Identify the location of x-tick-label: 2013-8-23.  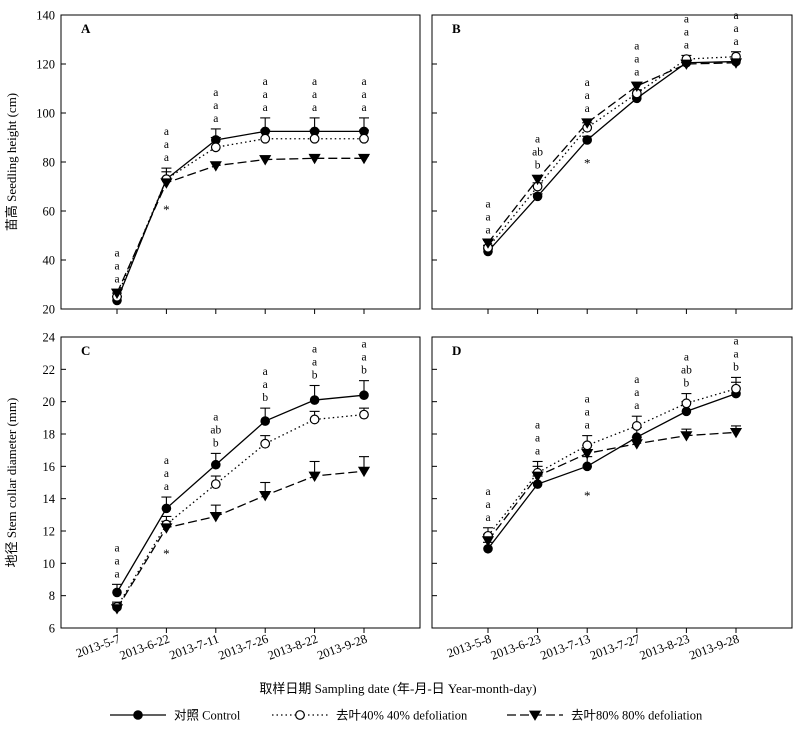
(665, 647).